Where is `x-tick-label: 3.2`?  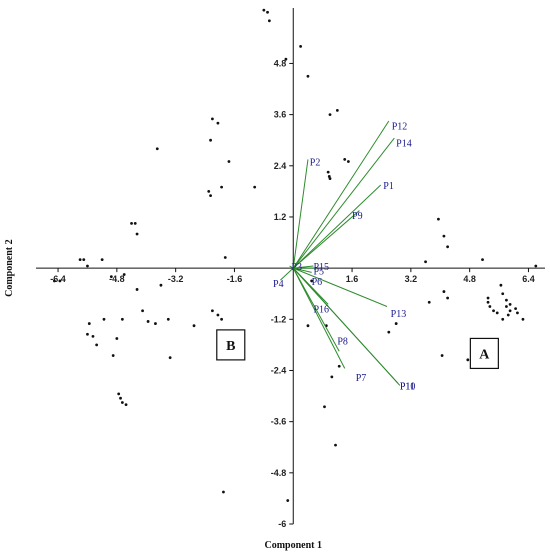
x-tick-label: 3.2 is located at coordinates (411, 279).